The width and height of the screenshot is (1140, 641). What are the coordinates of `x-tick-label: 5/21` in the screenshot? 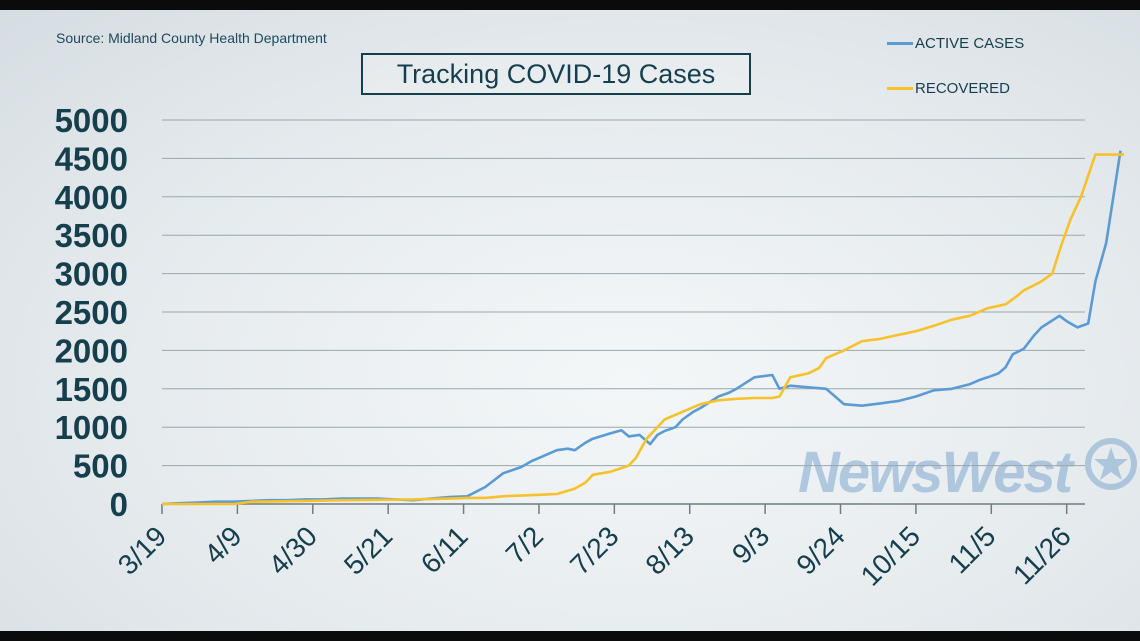 It's located at (368, 550).